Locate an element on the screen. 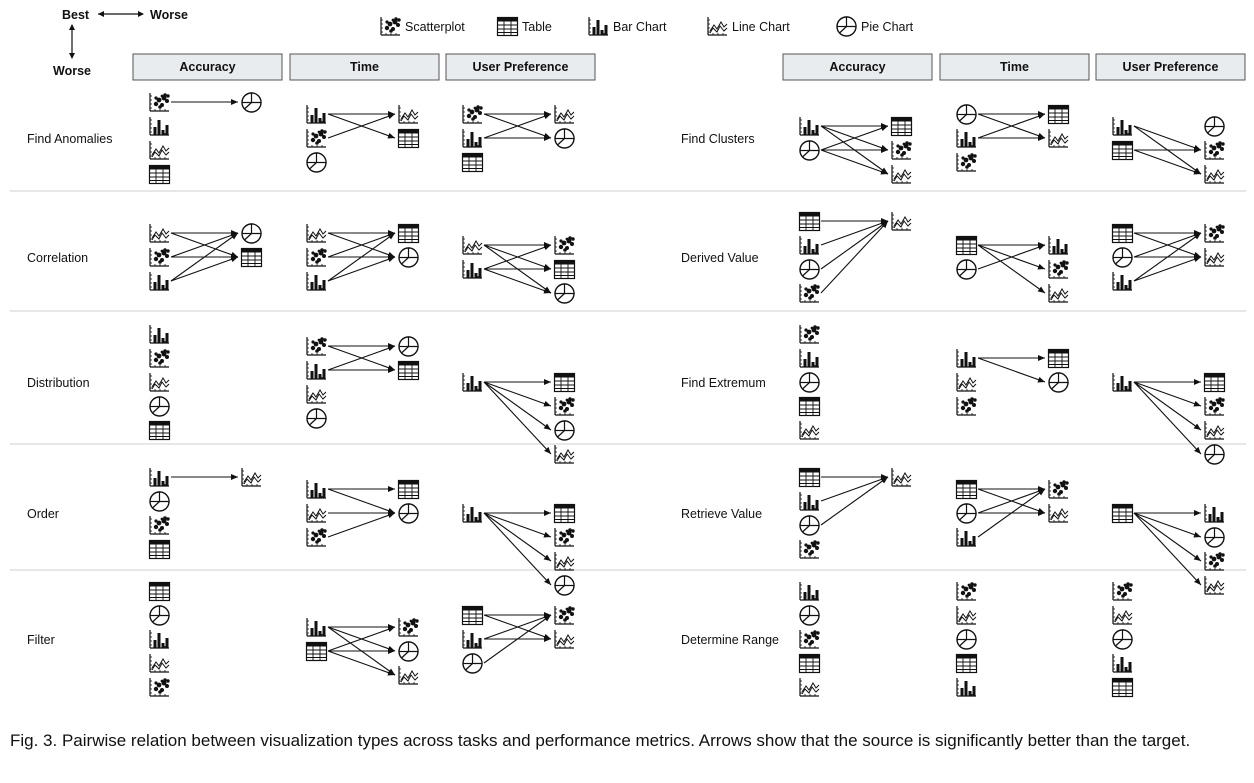  task-label: Order is located at coordinates (43, 514).